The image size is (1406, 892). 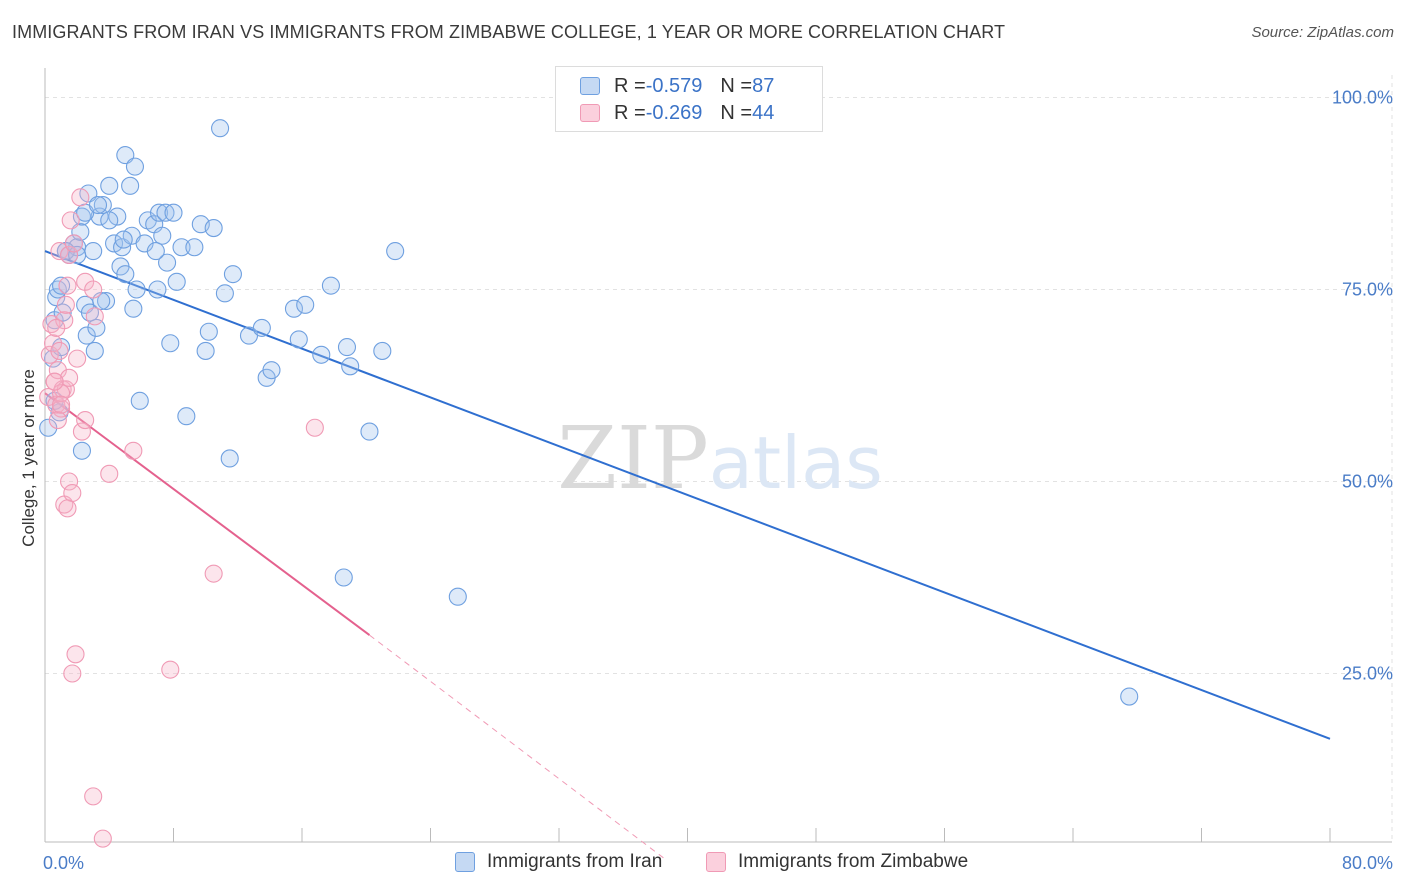 I want to click on bottom-legend-iran: Immigrants from Iran, so click(x=558, y=862).